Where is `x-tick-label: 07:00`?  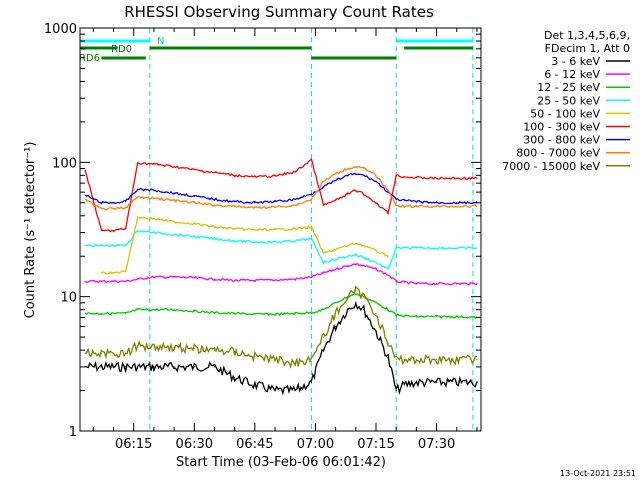 x-tick-label: 07:00 is located at coordinates (315, 444).